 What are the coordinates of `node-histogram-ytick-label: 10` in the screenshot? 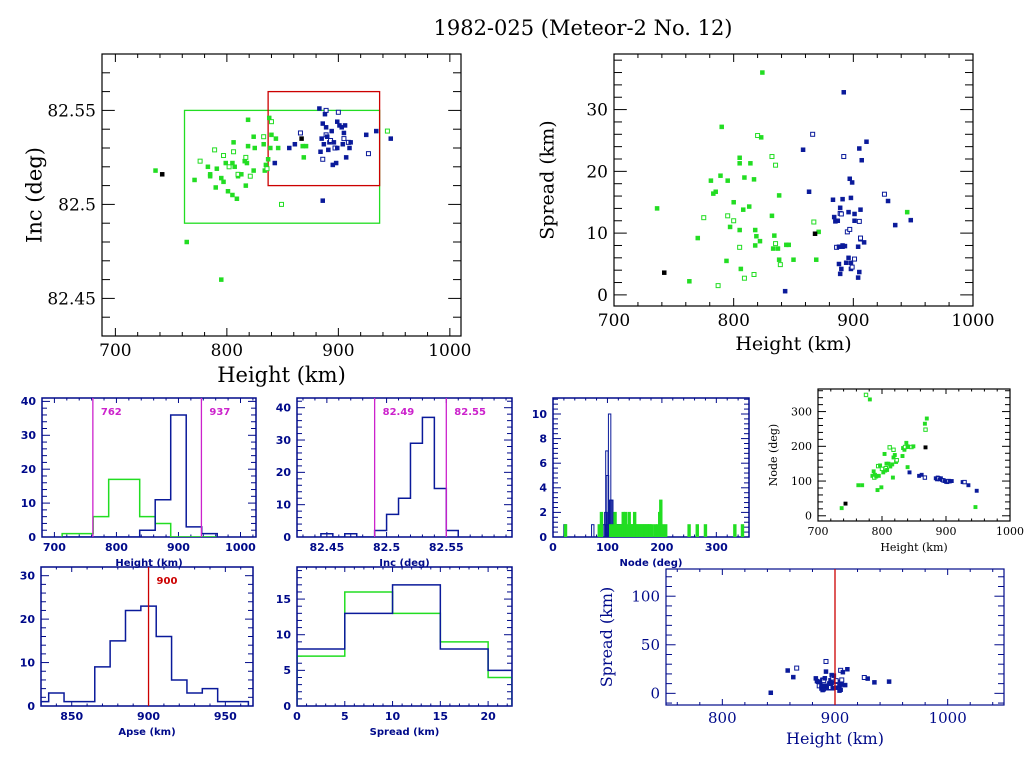 It's located at (540, 414).